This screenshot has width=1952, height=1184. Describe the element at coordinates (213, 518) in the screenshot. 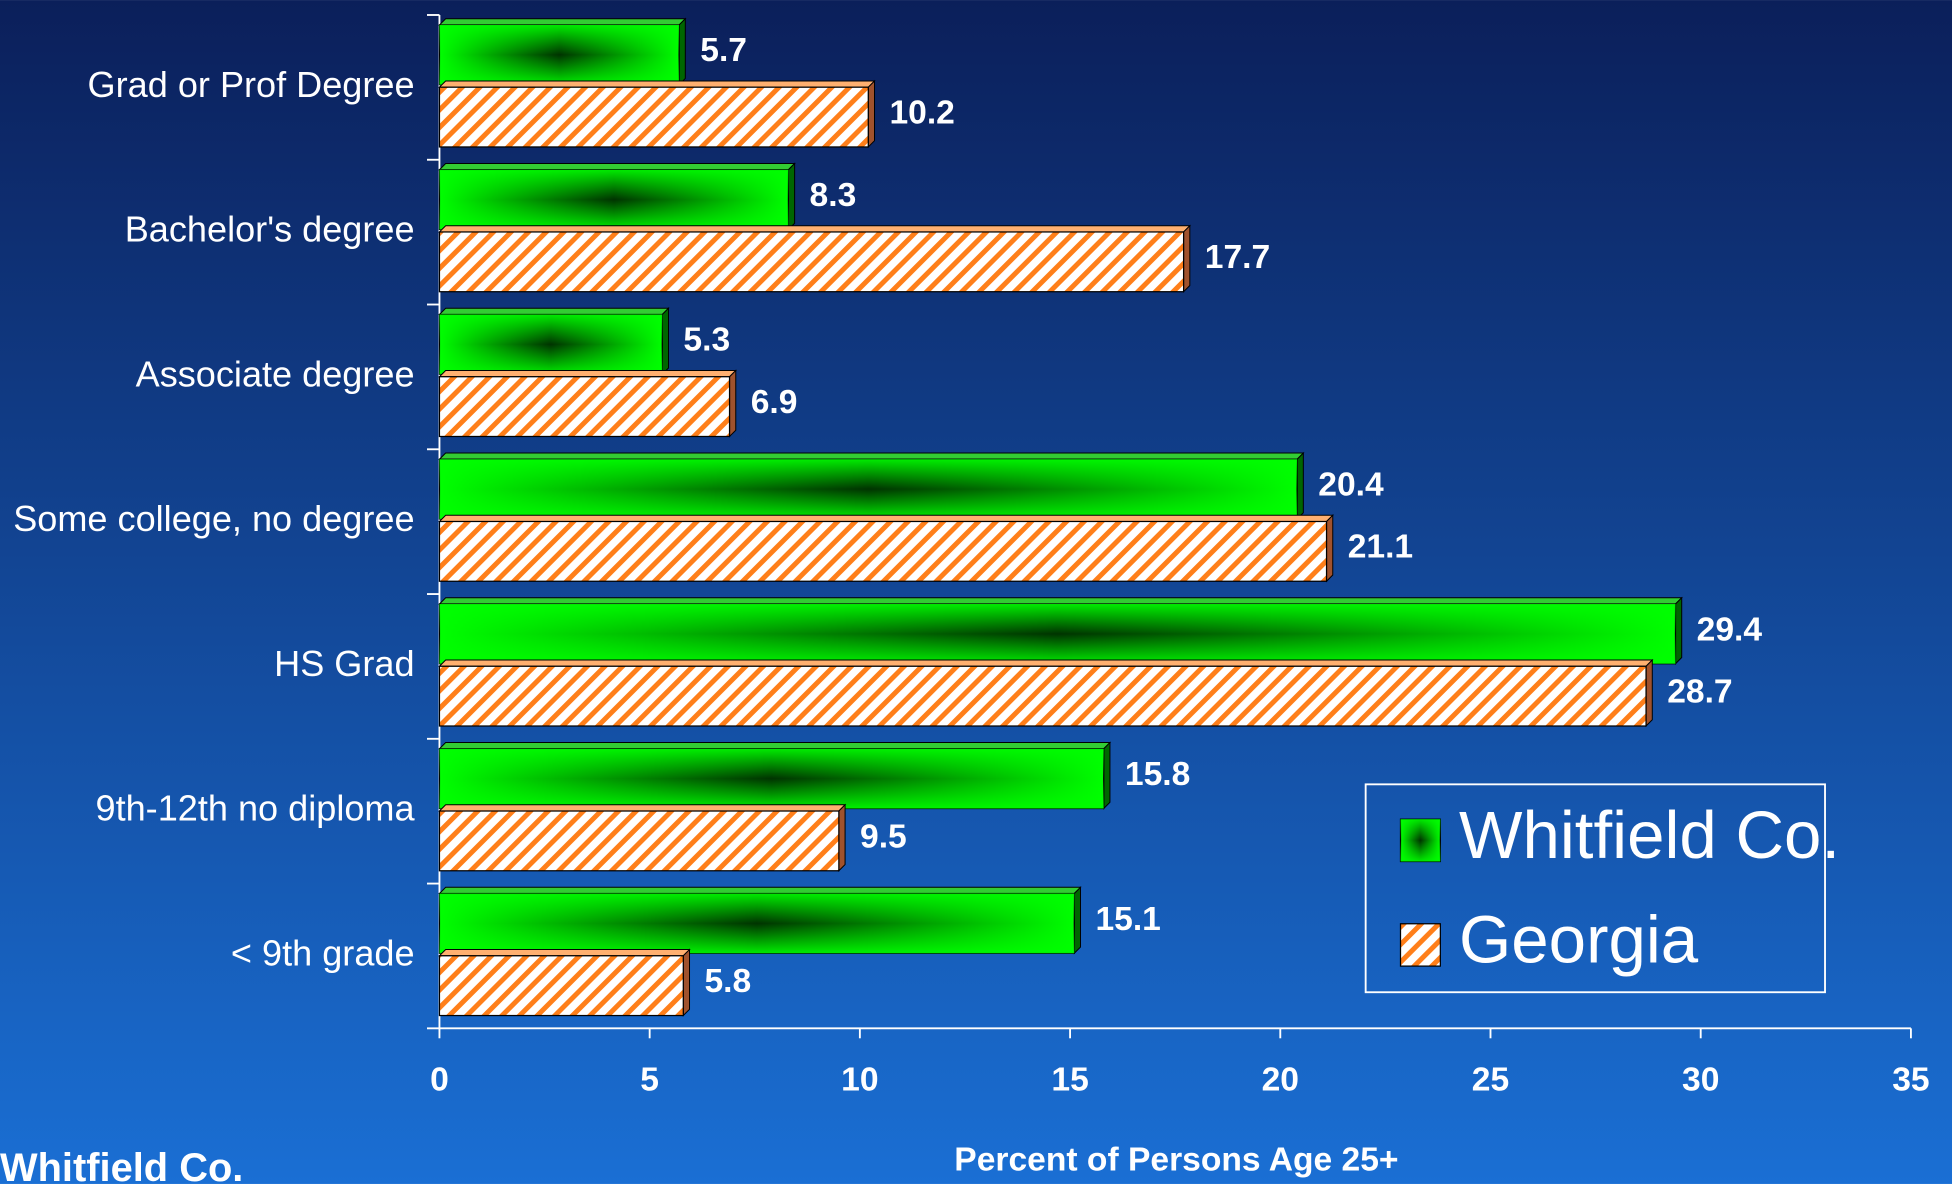

I see `category-label: Some college, no degree` at that location.